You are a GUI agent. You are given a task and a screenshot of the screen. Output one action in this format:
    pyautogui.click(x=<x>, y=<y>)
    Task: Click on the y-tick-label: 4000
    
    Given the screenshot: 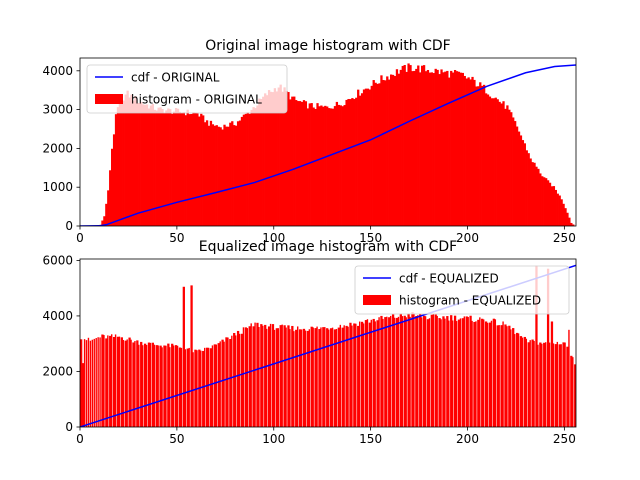 What is the action you would take?
    pyautogui.click(x=57, y=316)
    